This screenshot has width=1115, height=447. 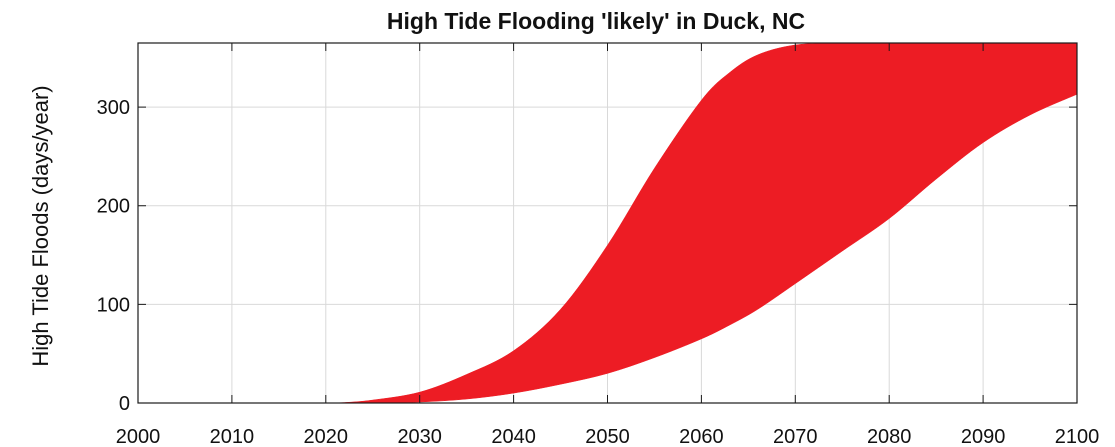 I want to click on y-axis-label: High Tide Floods (days/year), so click(x=40, y=225).